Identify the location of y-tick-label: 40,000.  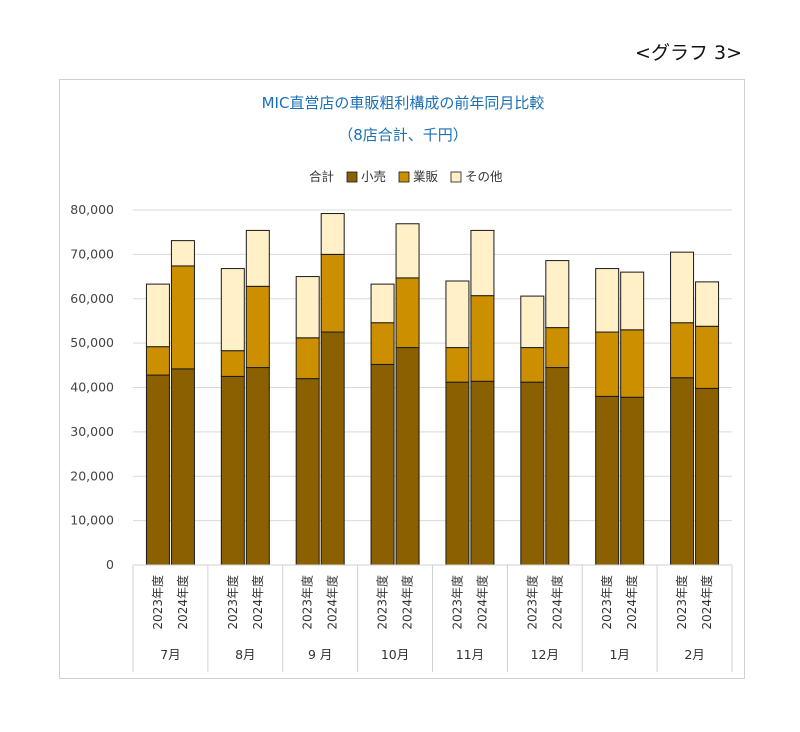
(92, 387).